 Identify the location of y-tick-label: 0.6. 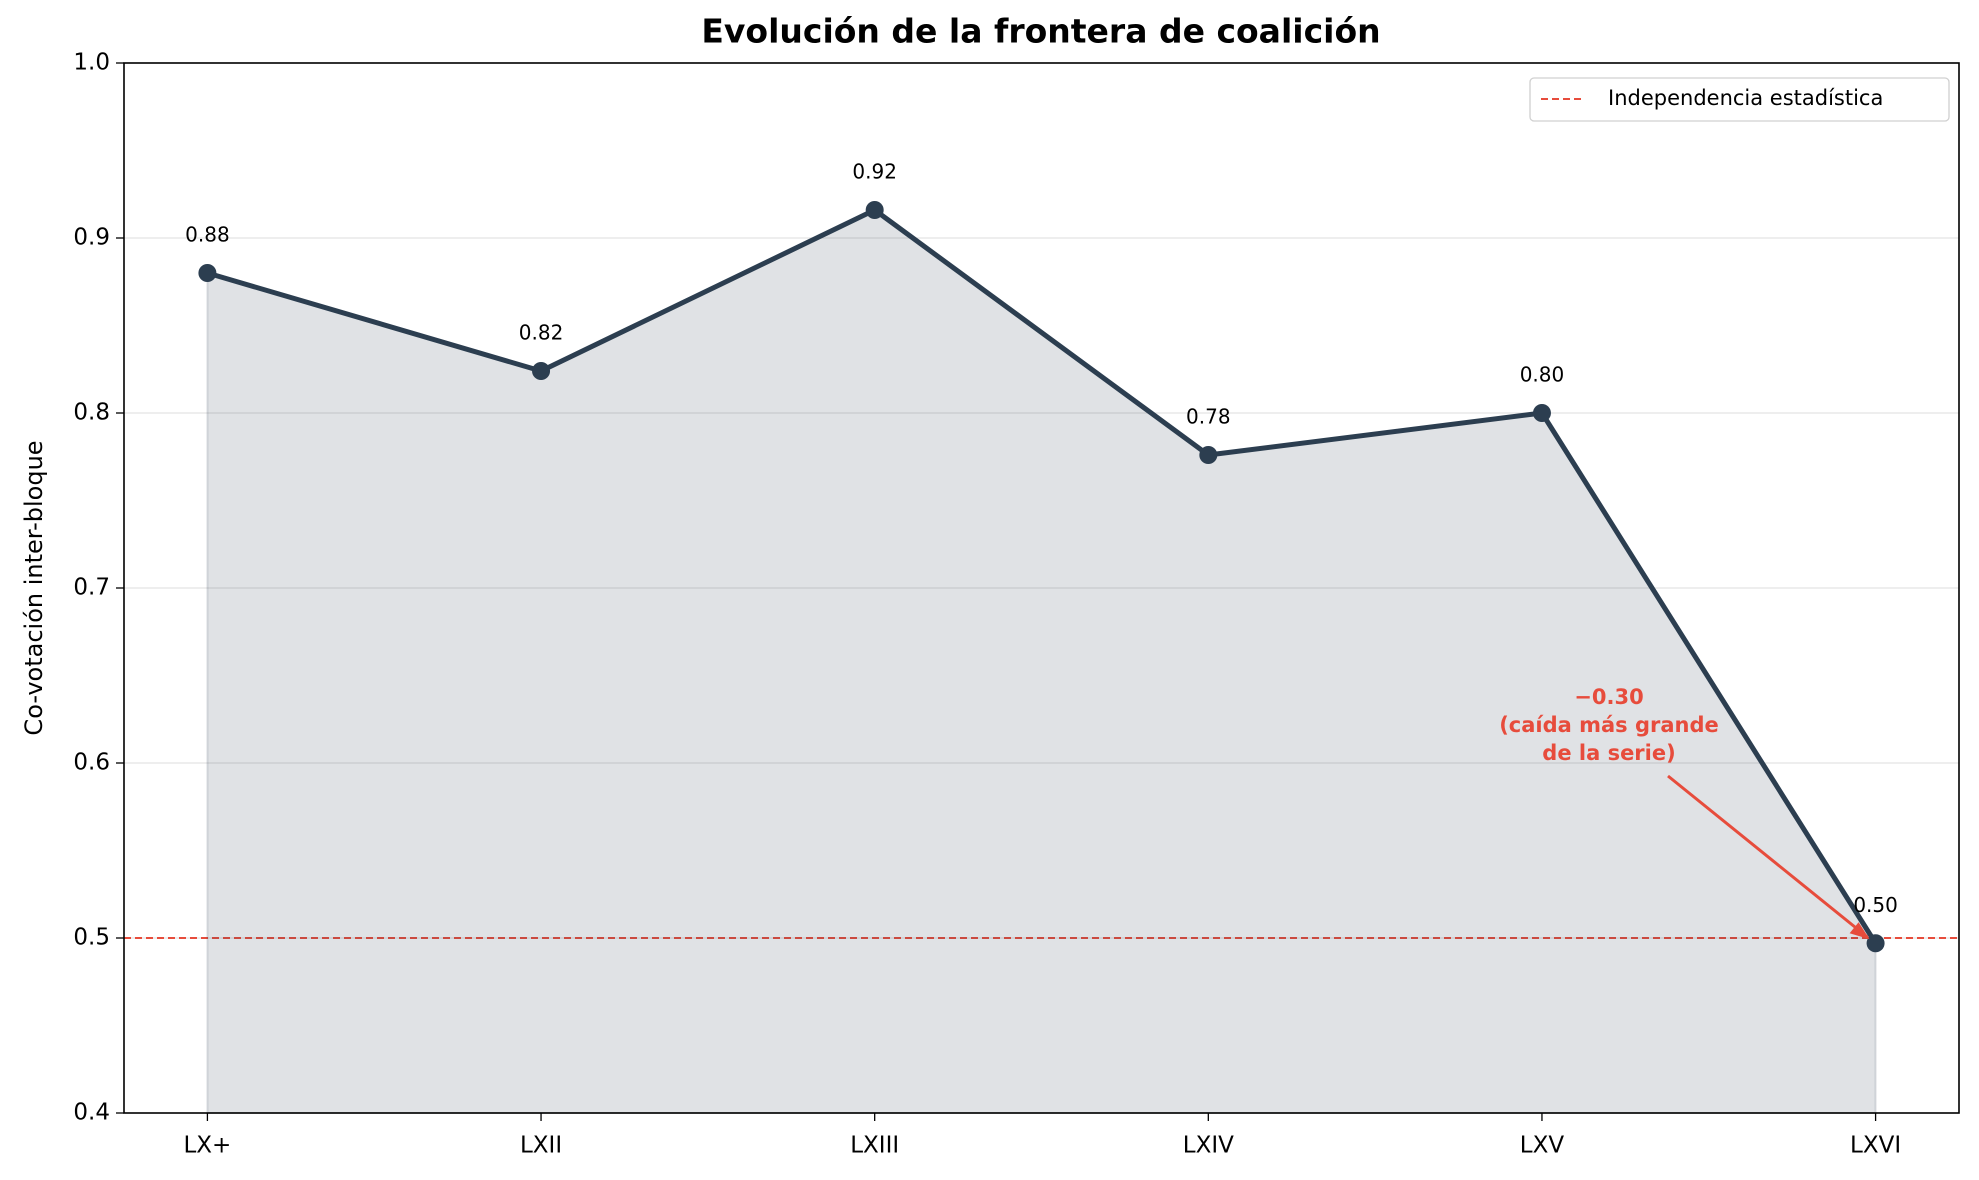
(91, 763).